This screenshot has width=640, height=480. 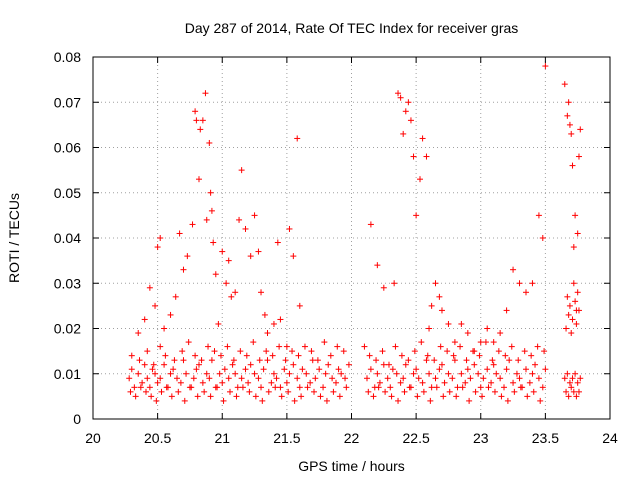 What do you see at coordinates (67, 148) in the screenshot?
I see `y-tick-label: 0.06` at bounding box center [67, 148].